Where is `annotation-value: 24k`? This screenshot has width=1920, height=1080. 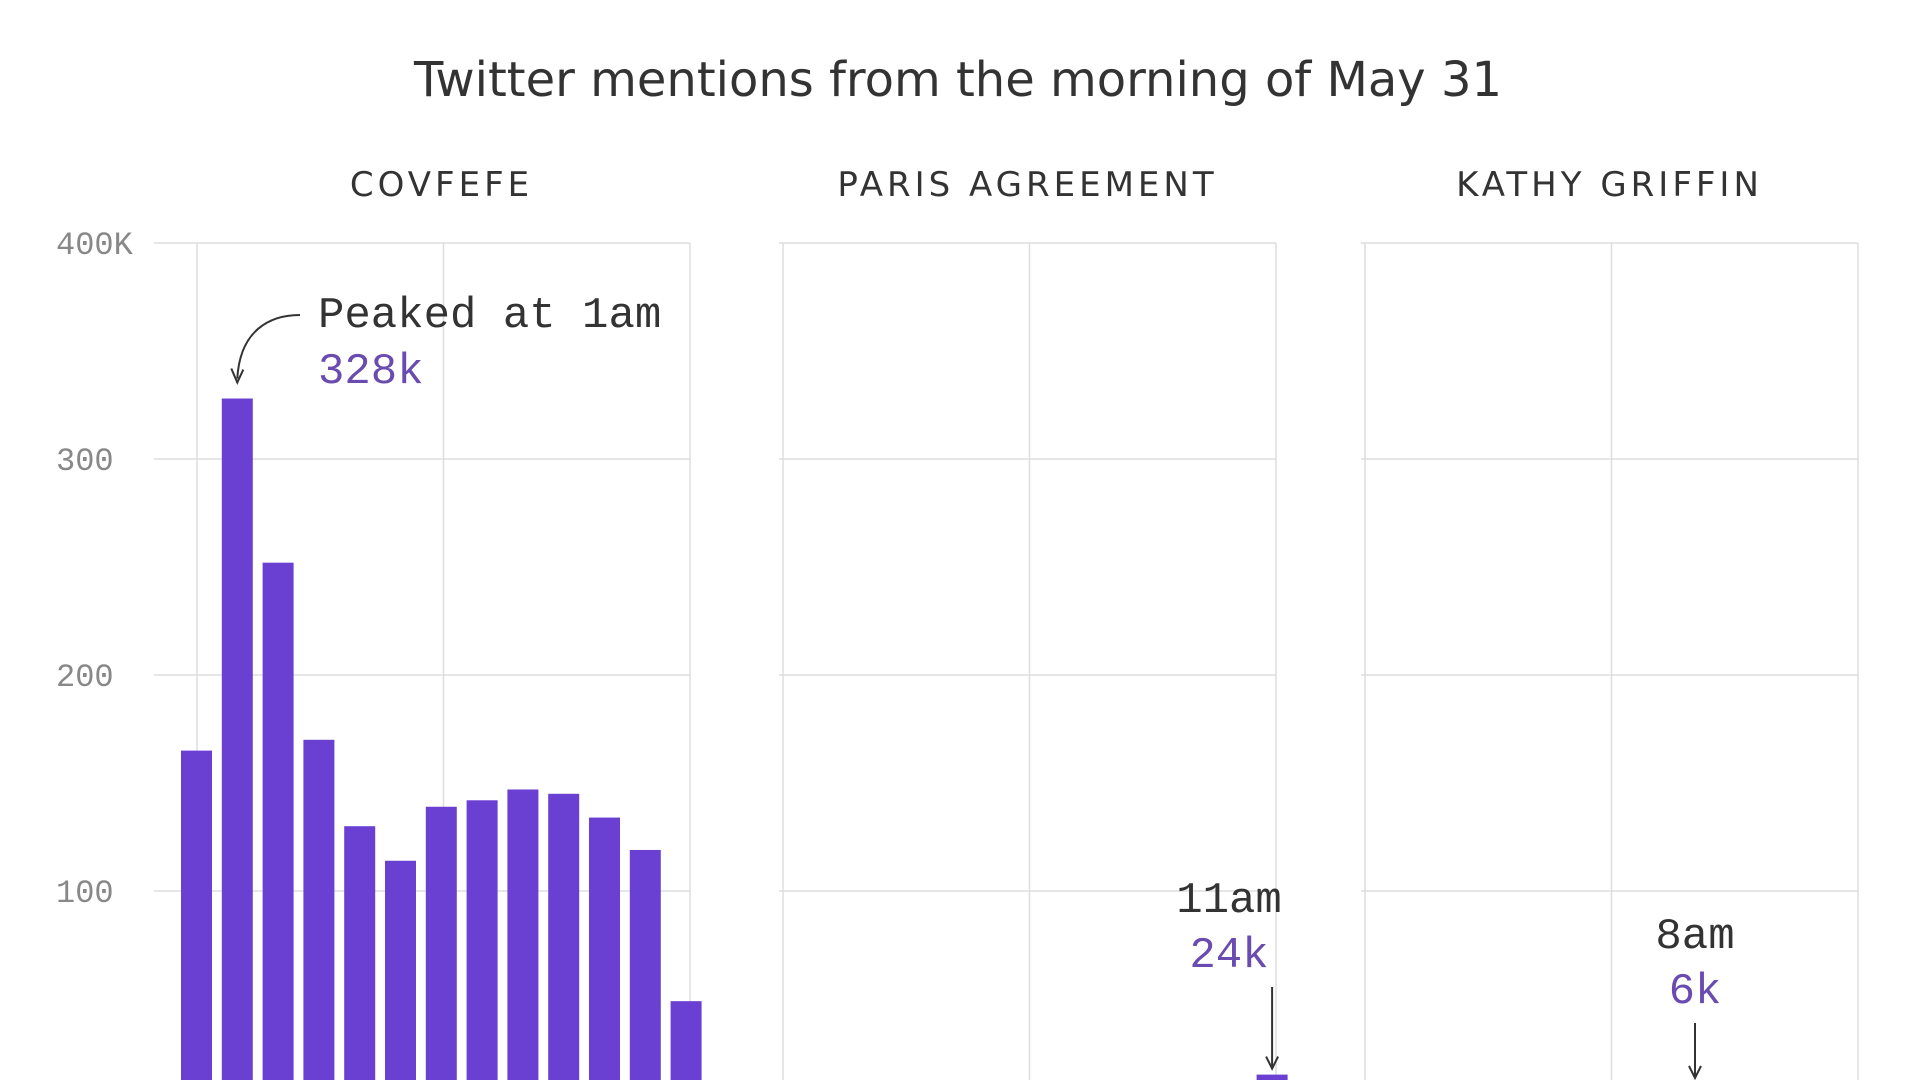
annotation-value: 24k is located at coordinates (1228, 956).